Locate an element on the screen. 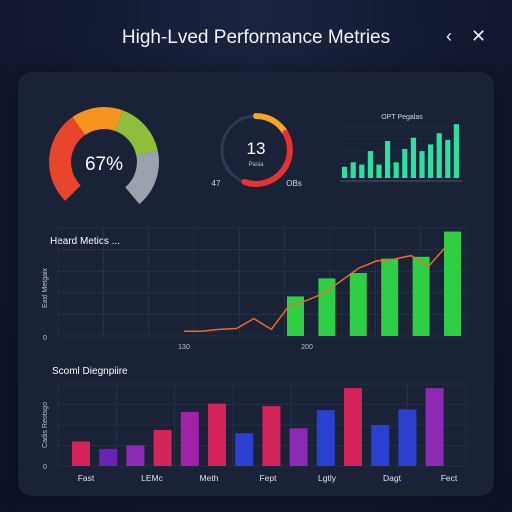 Image resolution: width=512 pixels, height=512 pixels. category-y-axis-label: Cadis Reotsgo is located at coordinates (45, 425).